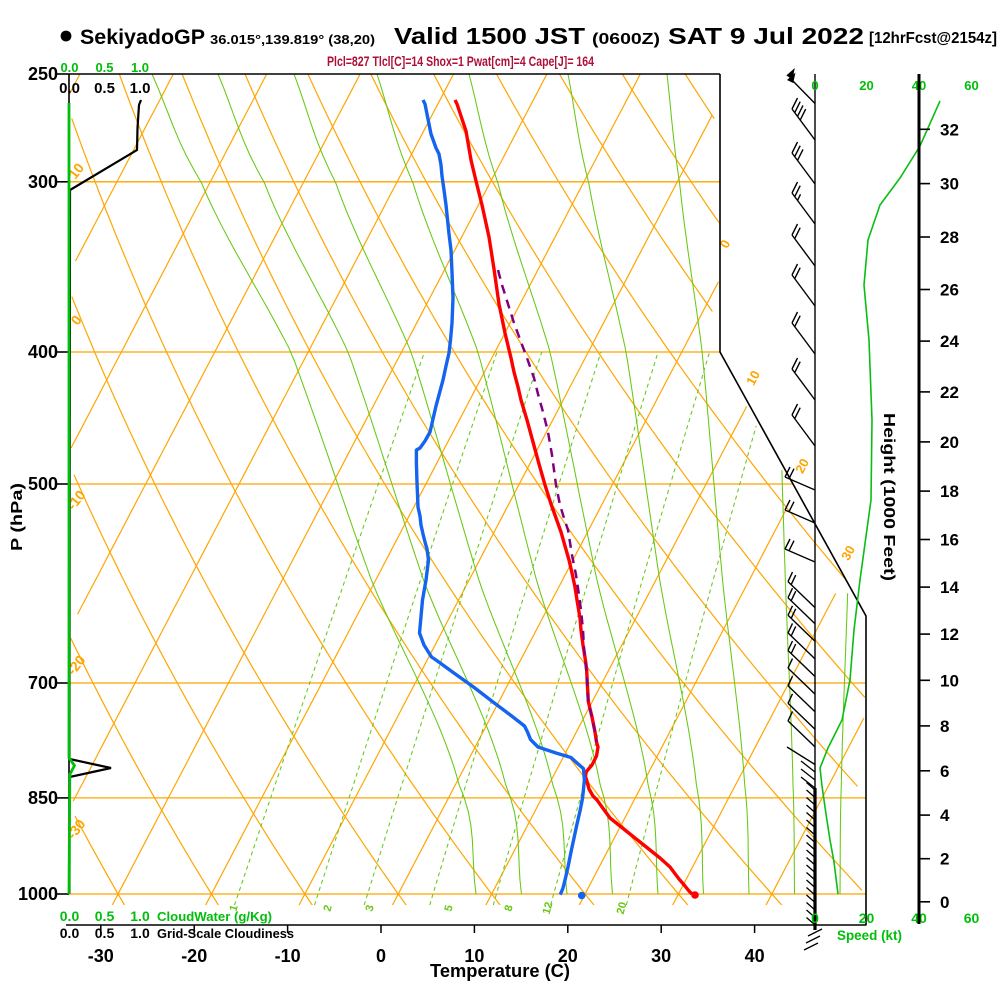 The height and width of the screenshot is (1005, 1000). What do you see at coordinates (869, 935) in the screenshot?
I see `svg-text: Speed (kt)` at bounding box center [869, 935].